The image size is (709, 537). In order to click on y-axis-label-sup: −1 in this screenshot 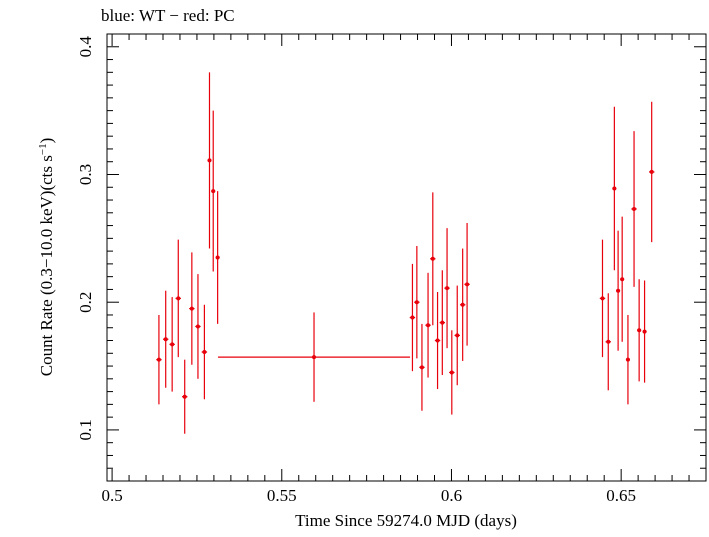, I will do `click(43, 149)`.